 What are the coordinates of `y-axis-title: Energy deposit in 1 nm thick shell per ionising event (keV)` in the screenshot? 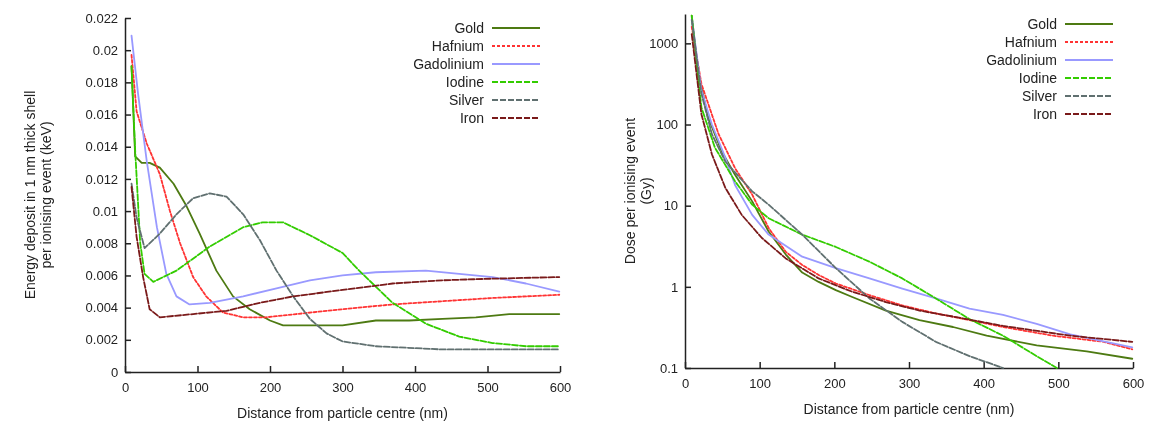 It's located at (38, 195).